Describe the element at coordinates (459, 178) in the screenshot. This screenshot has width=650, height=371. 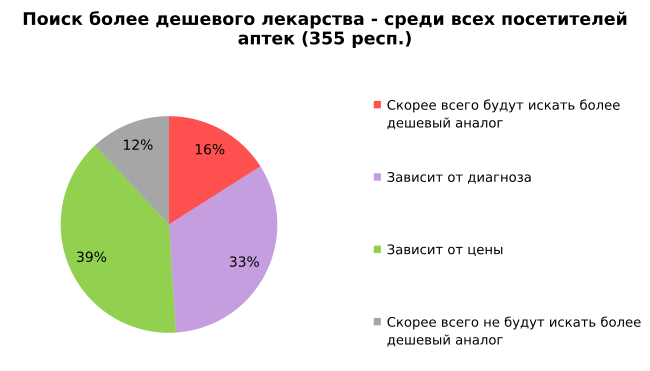
I see `legend-label: Зависит от диагноза` at that location.